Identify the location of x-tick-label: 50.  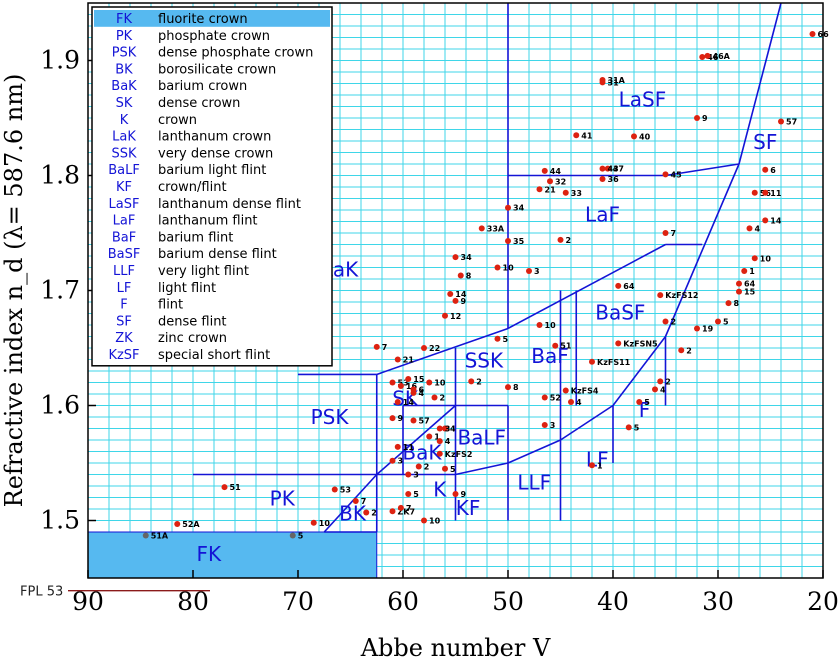
(508, 601).